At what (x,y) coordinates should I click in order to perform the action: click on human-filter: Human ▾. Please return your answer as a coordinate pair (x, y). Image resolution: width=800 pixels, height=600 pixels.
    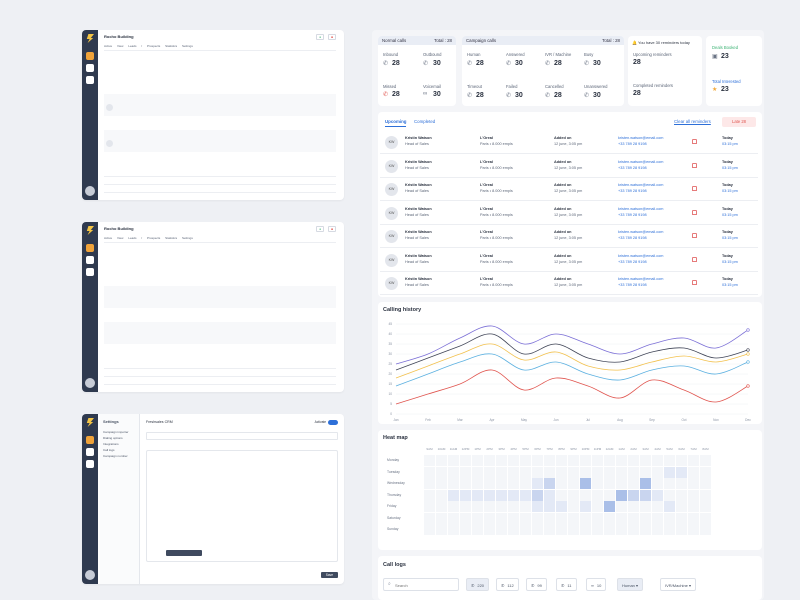
    Looking at the image, I should click on (630, 584).